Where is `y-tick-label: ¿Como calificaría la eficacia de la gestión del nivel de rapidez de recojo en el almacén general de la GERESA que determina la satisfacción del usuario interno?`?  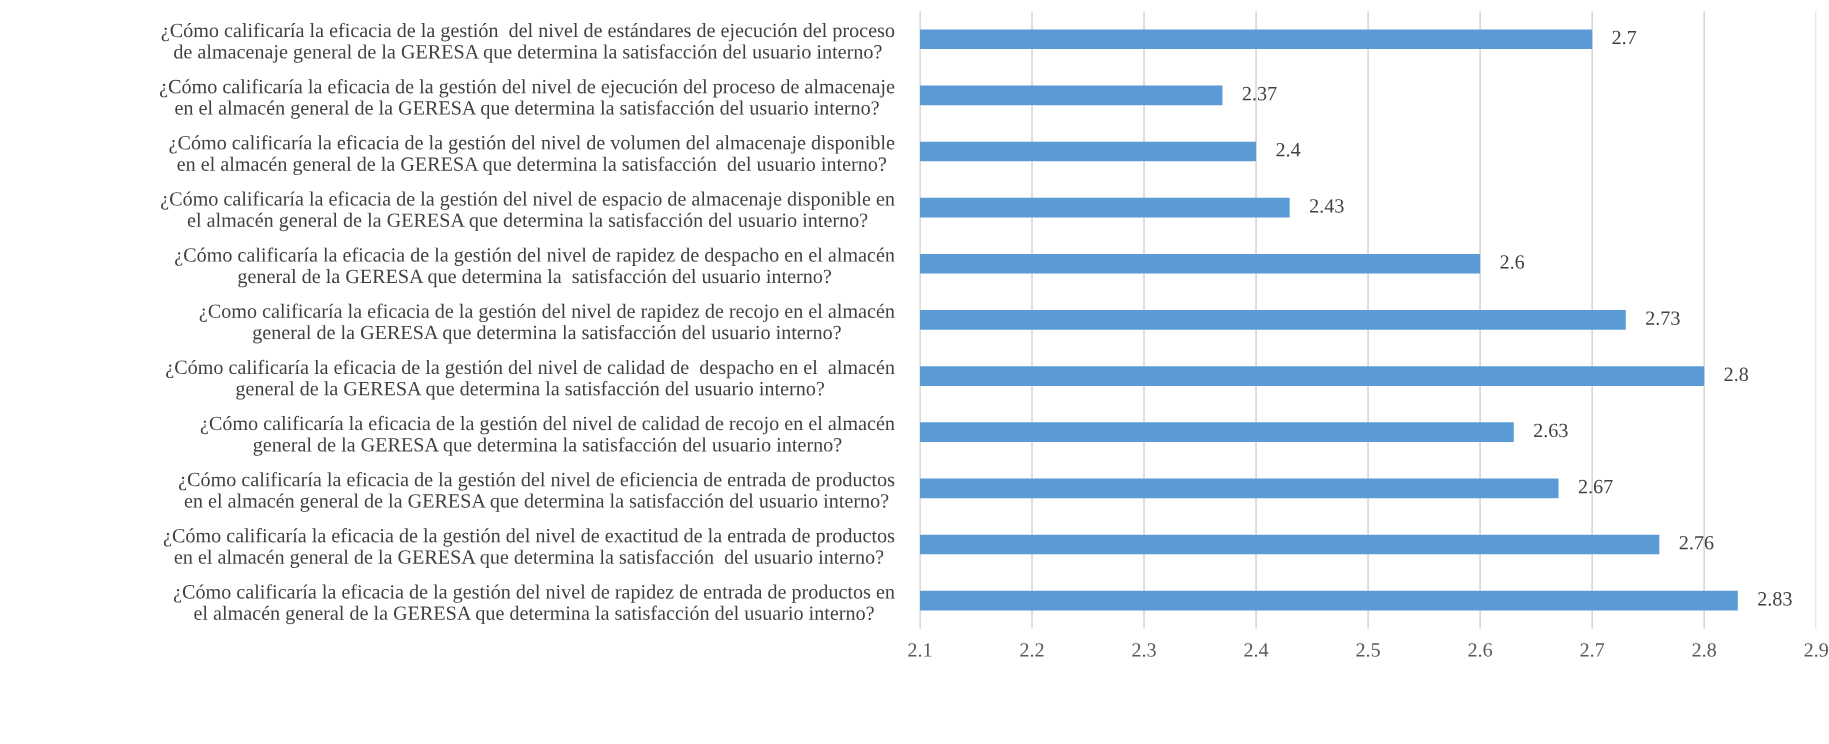 y-tick-label: ¿Como calificaría la eficacia de la gestión del nivel de rapidez de recojo en el almacén general de la GERESA que determina la satisfacción del usuario interno? is located at coordinates (547, 323).